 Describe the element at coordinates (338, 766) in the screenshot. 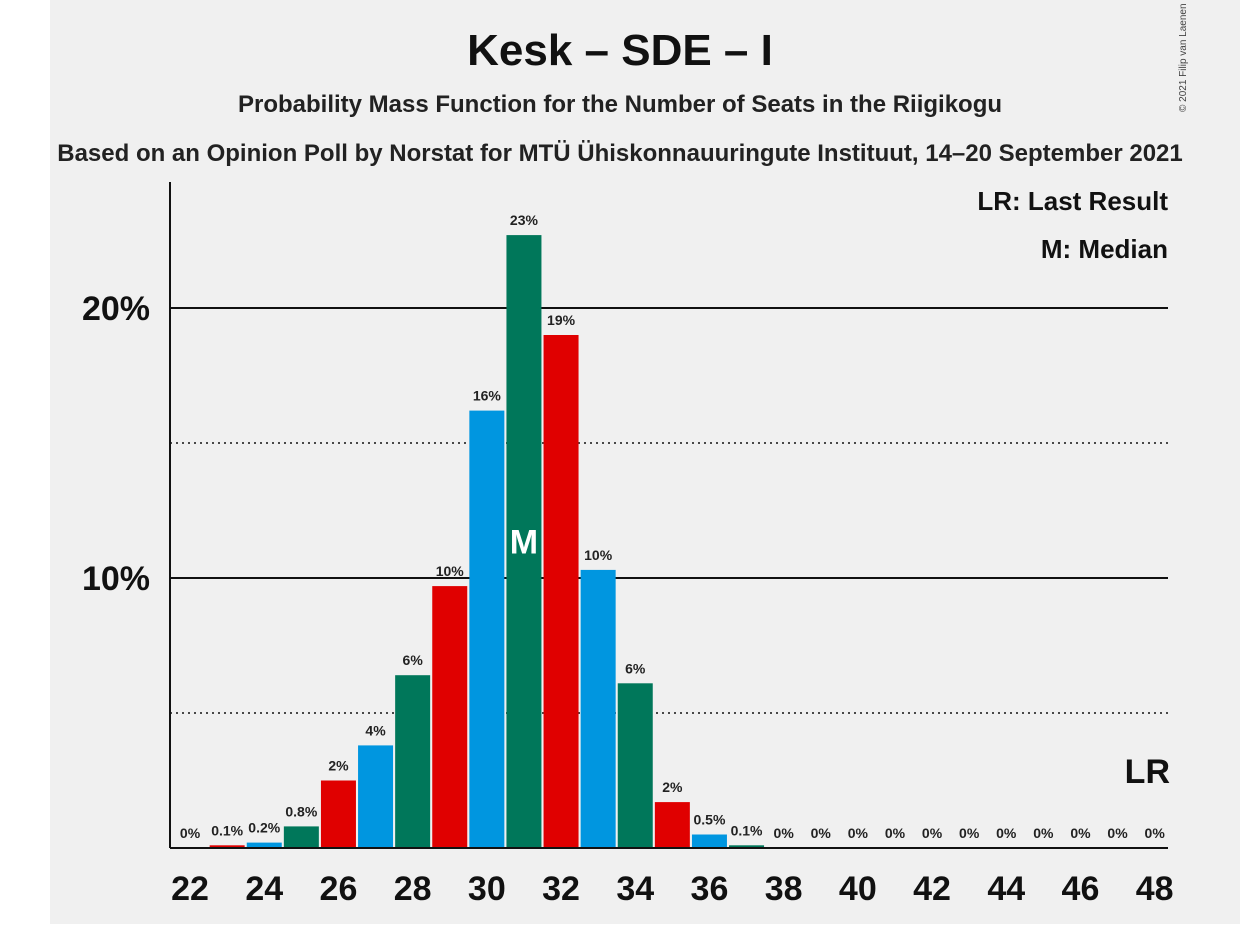

I see `value-label-26: 2%` at that location.